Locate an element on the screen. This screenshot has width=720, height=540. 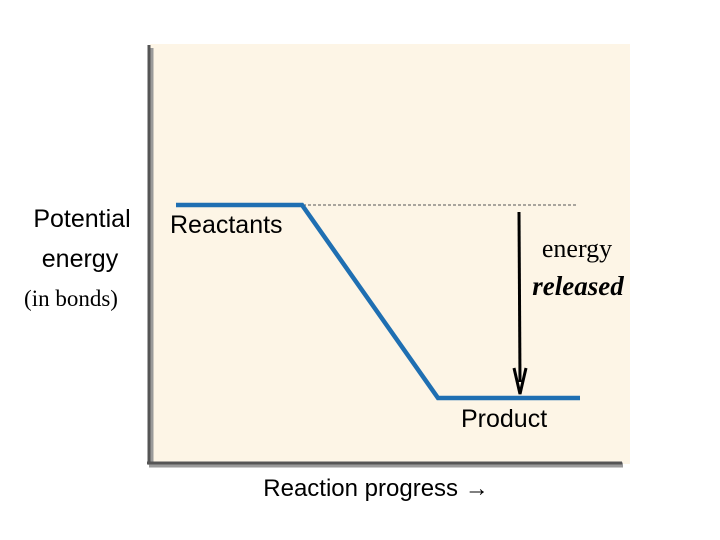
released-label: released is located at coordinates (578, 286).